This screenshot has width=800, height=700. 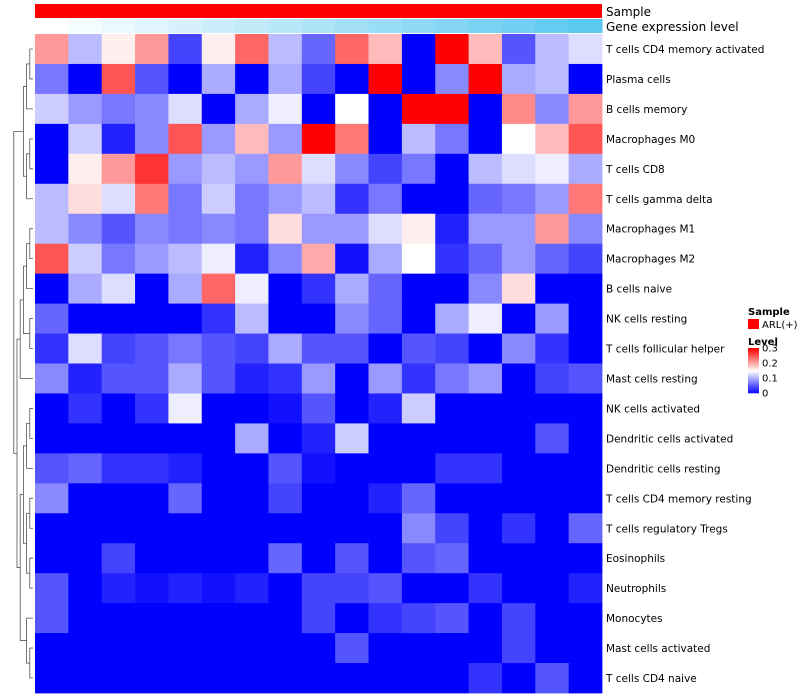 I want to click on row-label: B cells naive, so click(x=639, y=290).